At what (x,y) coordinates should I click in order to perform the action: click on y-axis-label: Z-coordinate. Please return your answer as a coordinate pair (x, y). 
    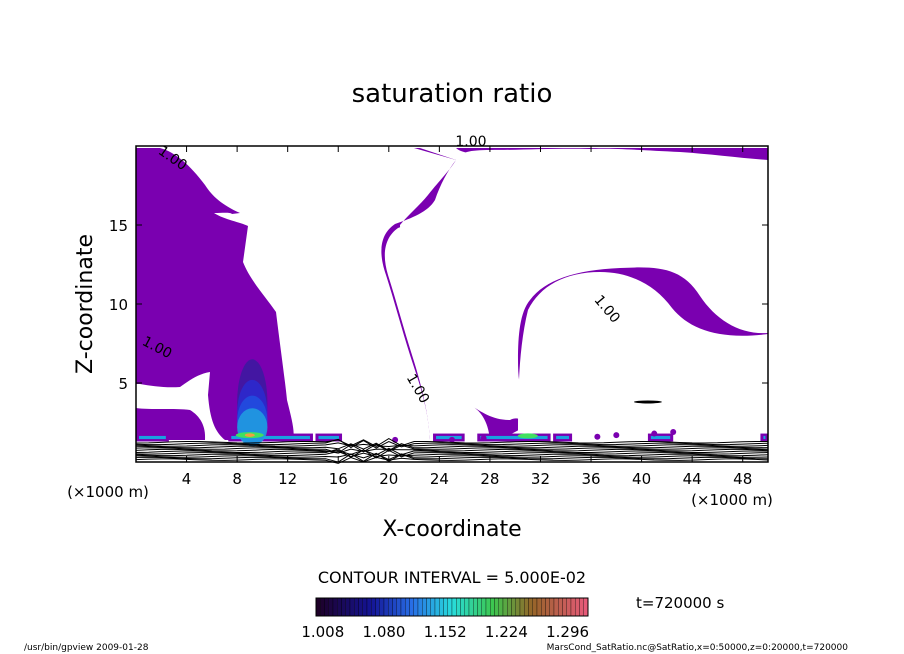
    Looking at the image, I should click on (85, 304).